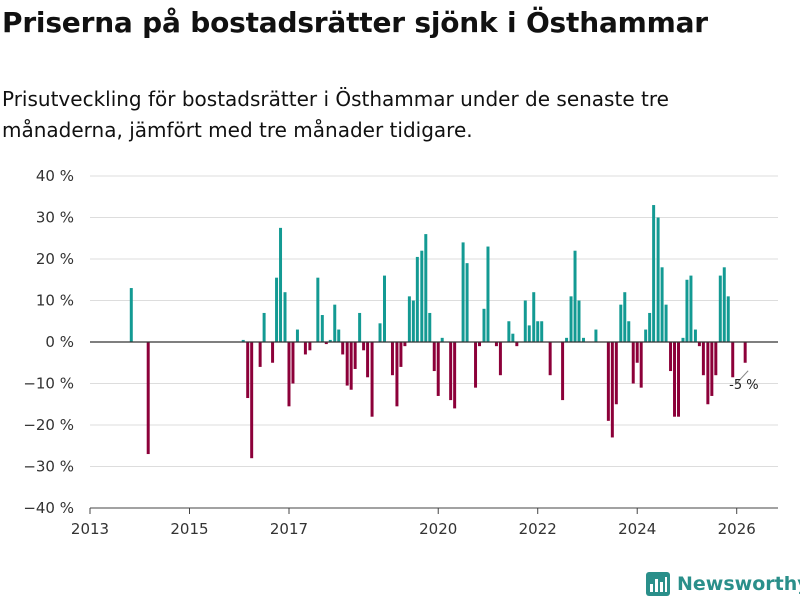 This screenshot has width=800, height=600. I want to click on x-tick-label: 2024, so click(637, 529).